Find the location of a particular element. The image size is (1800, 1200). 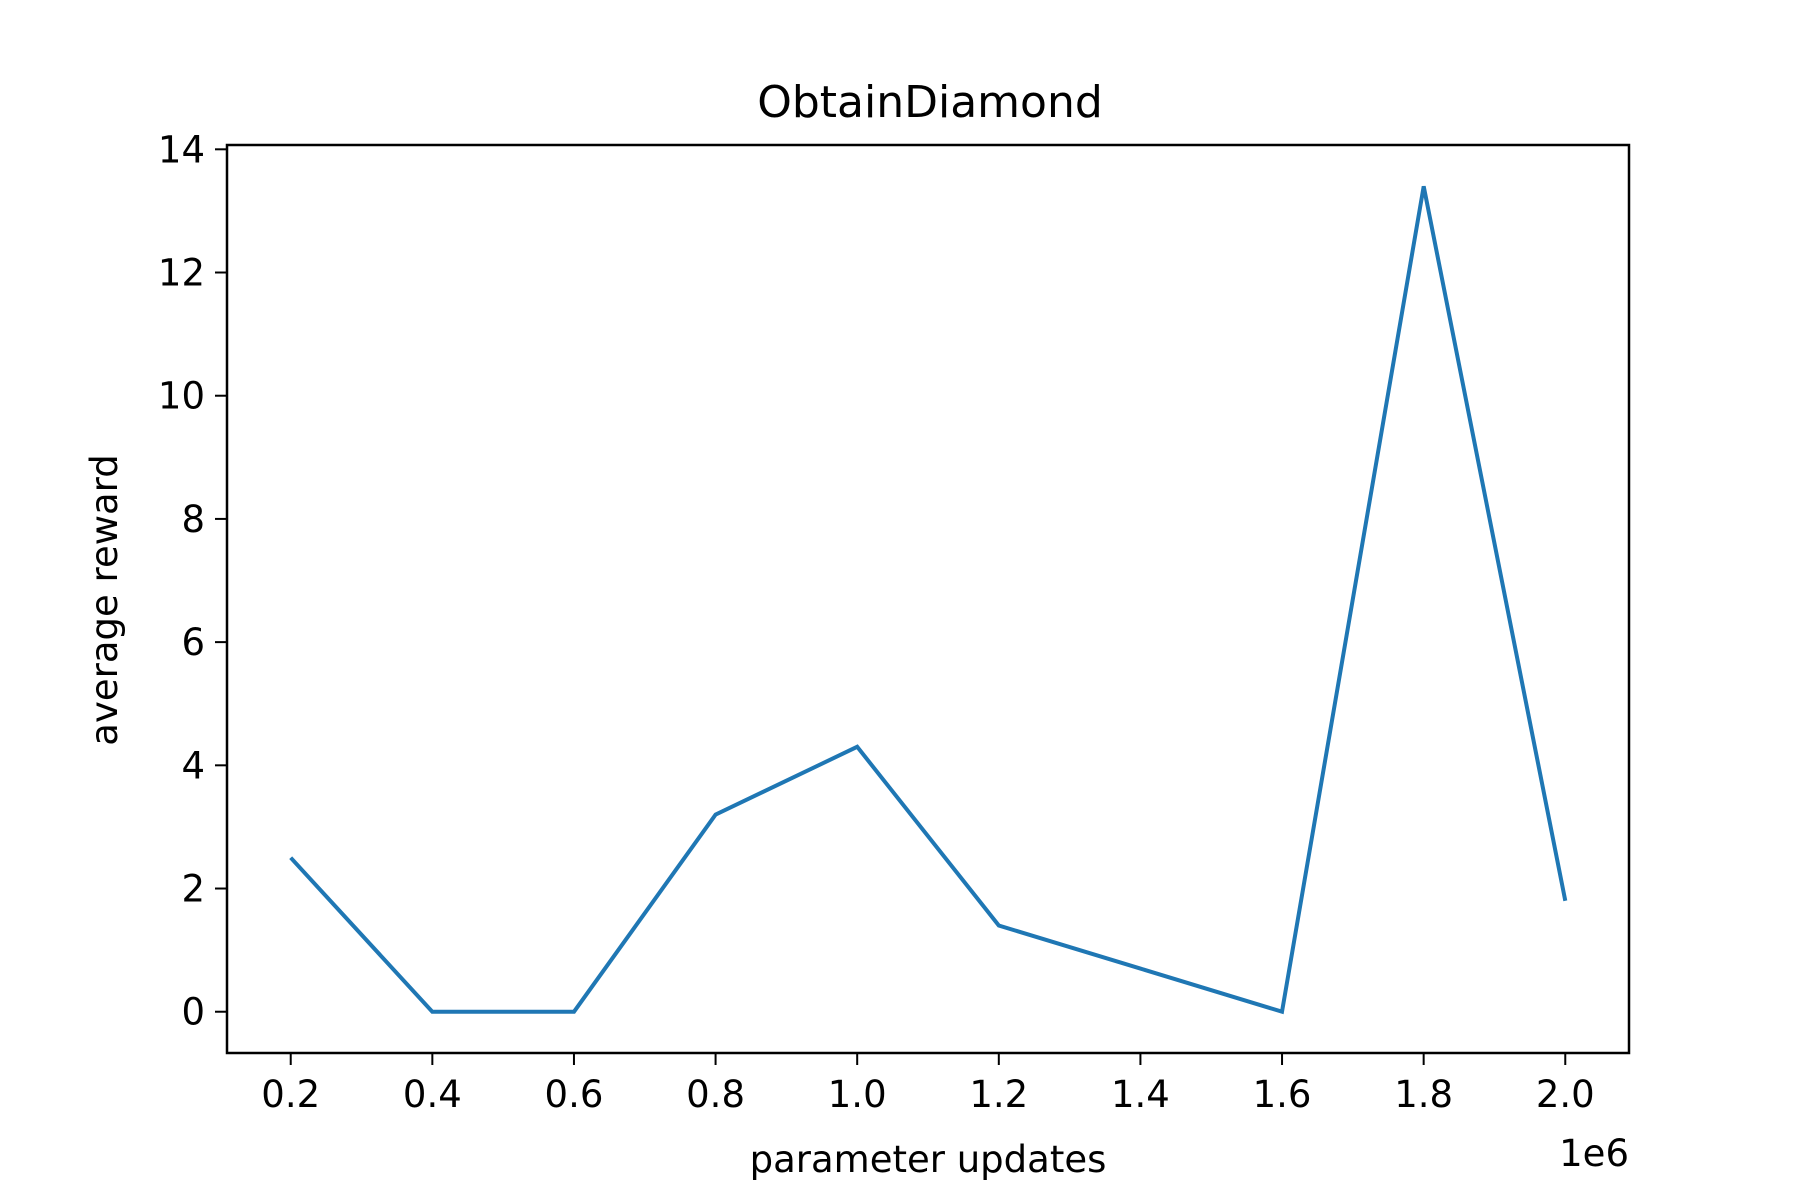

x-tick-label: 0.6 is located at coordinates (574, 1094).